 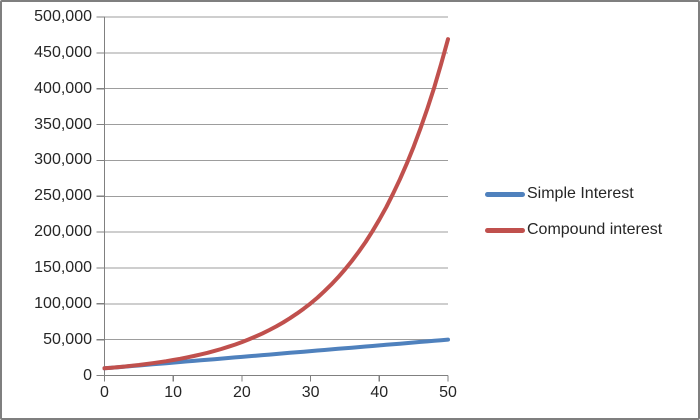 I want to click on y-tick-label: 400,000, so click(x=63, y=88).